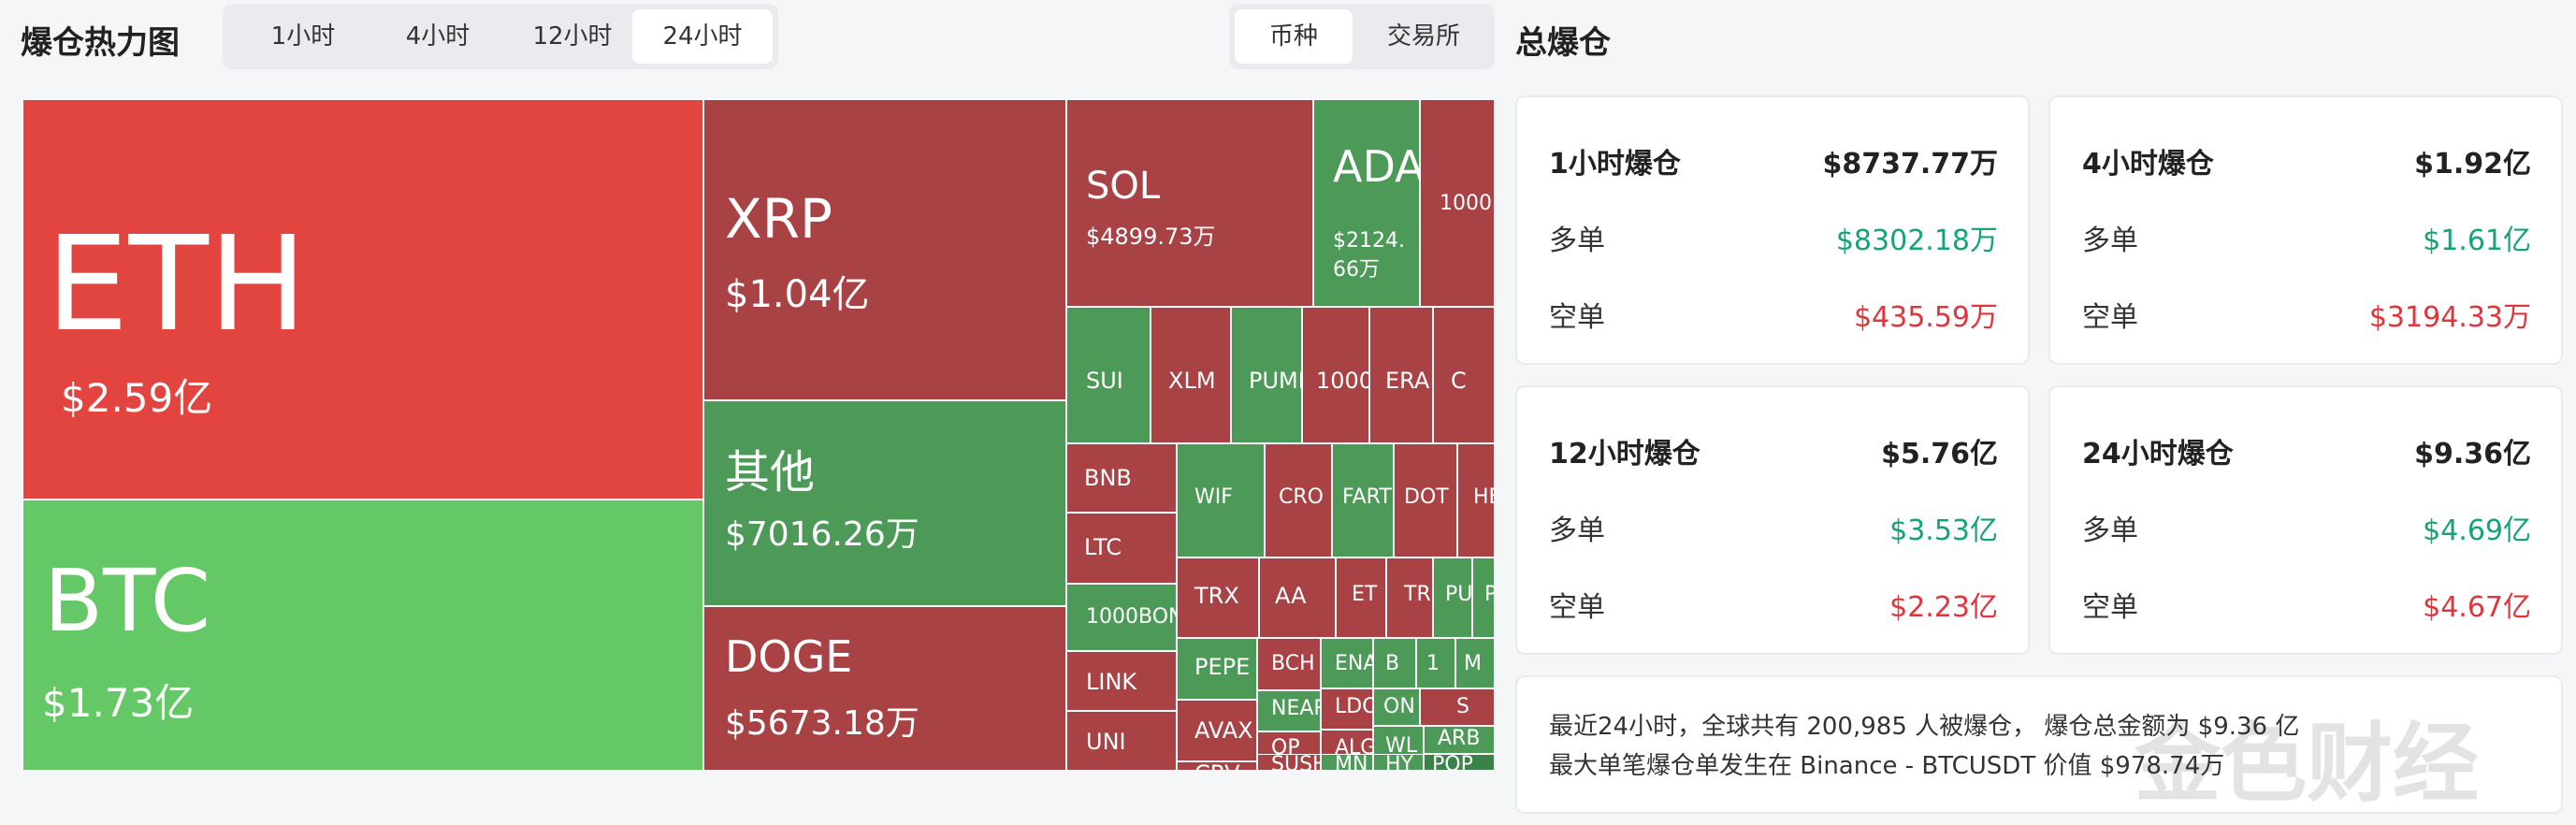  Describe the element at coordinates (702, 36) in the screenshot. I see `tab-24h: 24小时` at that location.